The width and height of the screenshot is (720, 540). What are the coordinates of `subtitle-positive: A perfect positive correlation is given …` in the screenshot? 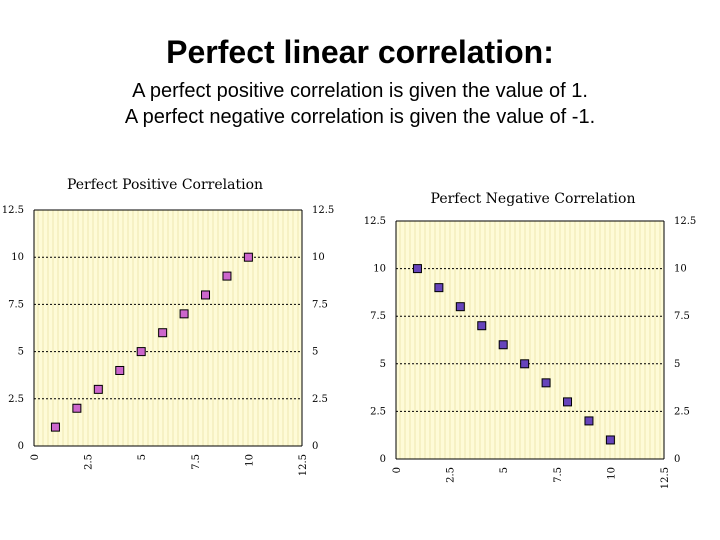 It's located at (360, 91).